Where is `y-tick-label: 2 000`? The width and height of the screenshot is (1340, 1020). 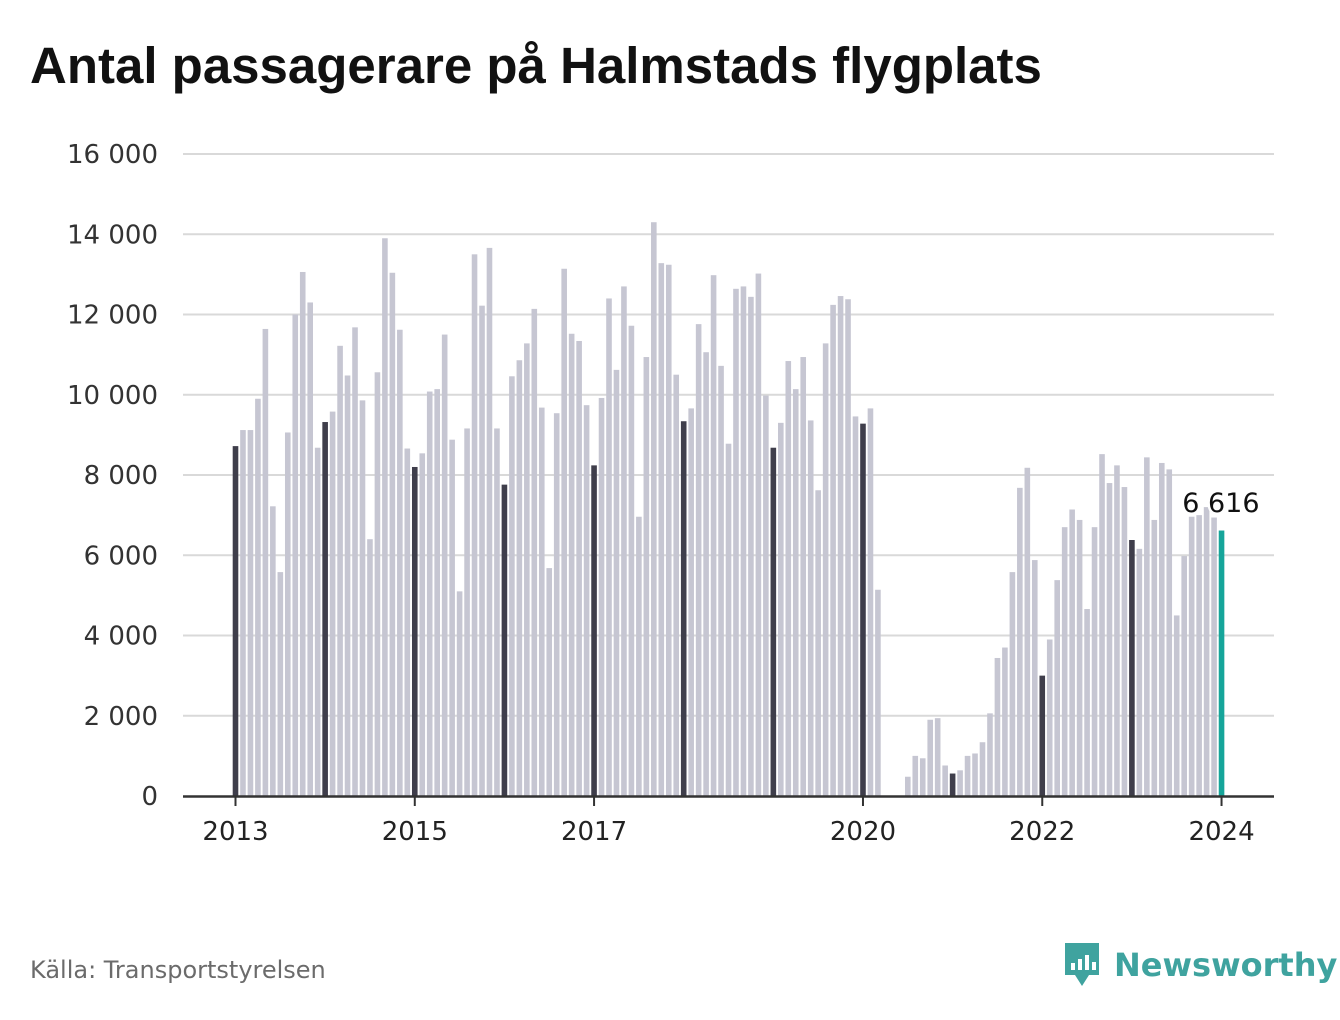
y-tick-label: 2 000 is located at coordinates (121, 717).